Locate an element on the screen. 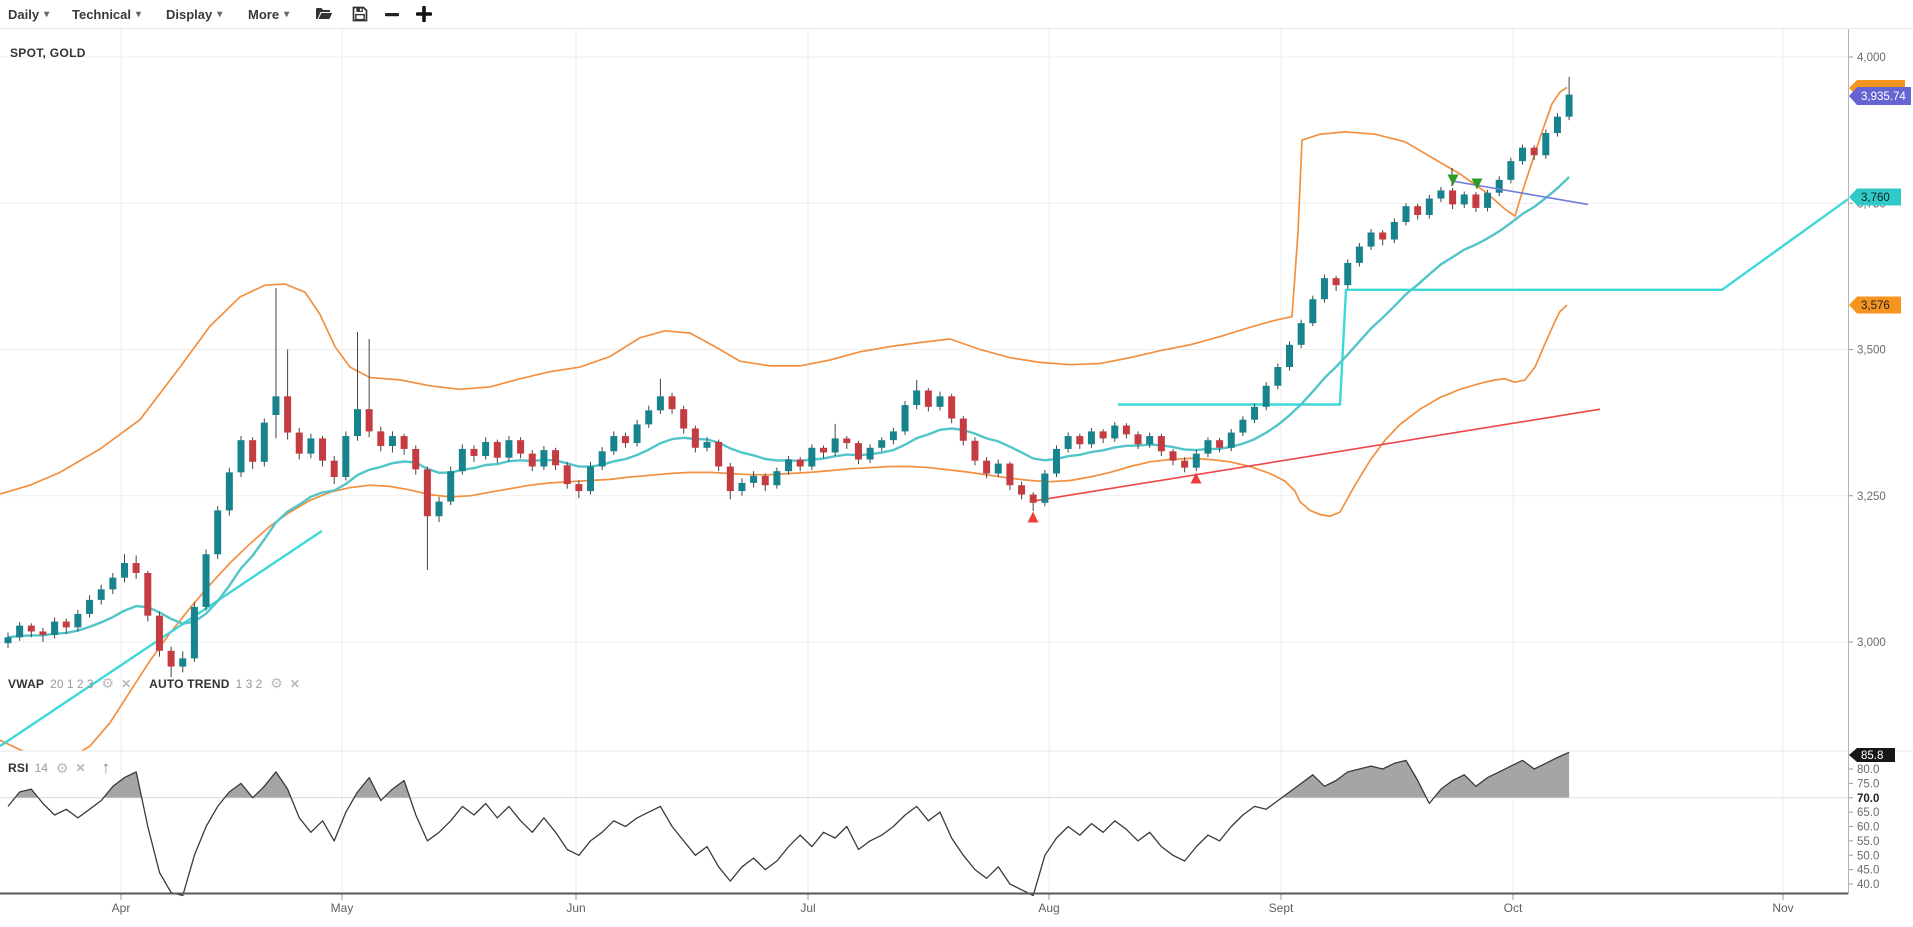 Image resolution: width=1913 pixels, height=927 pixels. rsi-legend-row: RSI 14 ⚙ ✕ ↑ is located at coordinates (59, 768).